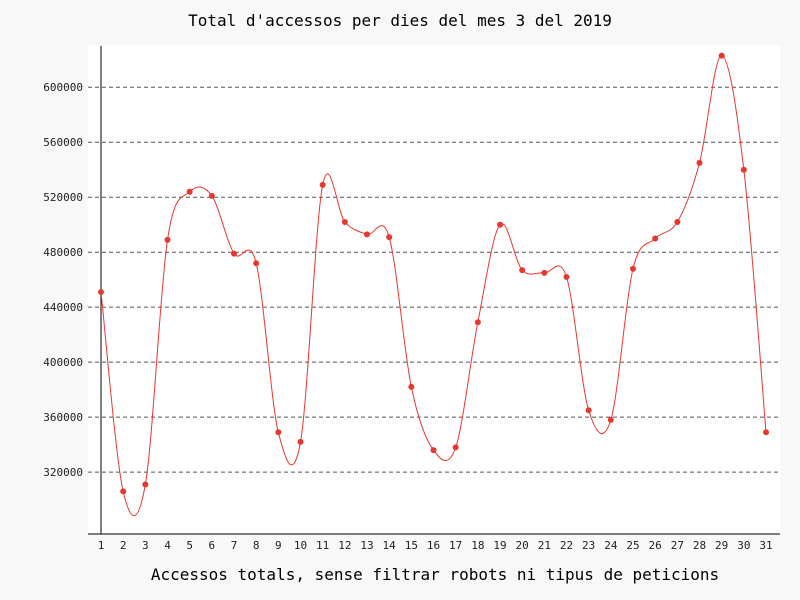  Describe the element at coordinates (101, 545) in the screenshot. I see `x-tick-label: 1` at that location.